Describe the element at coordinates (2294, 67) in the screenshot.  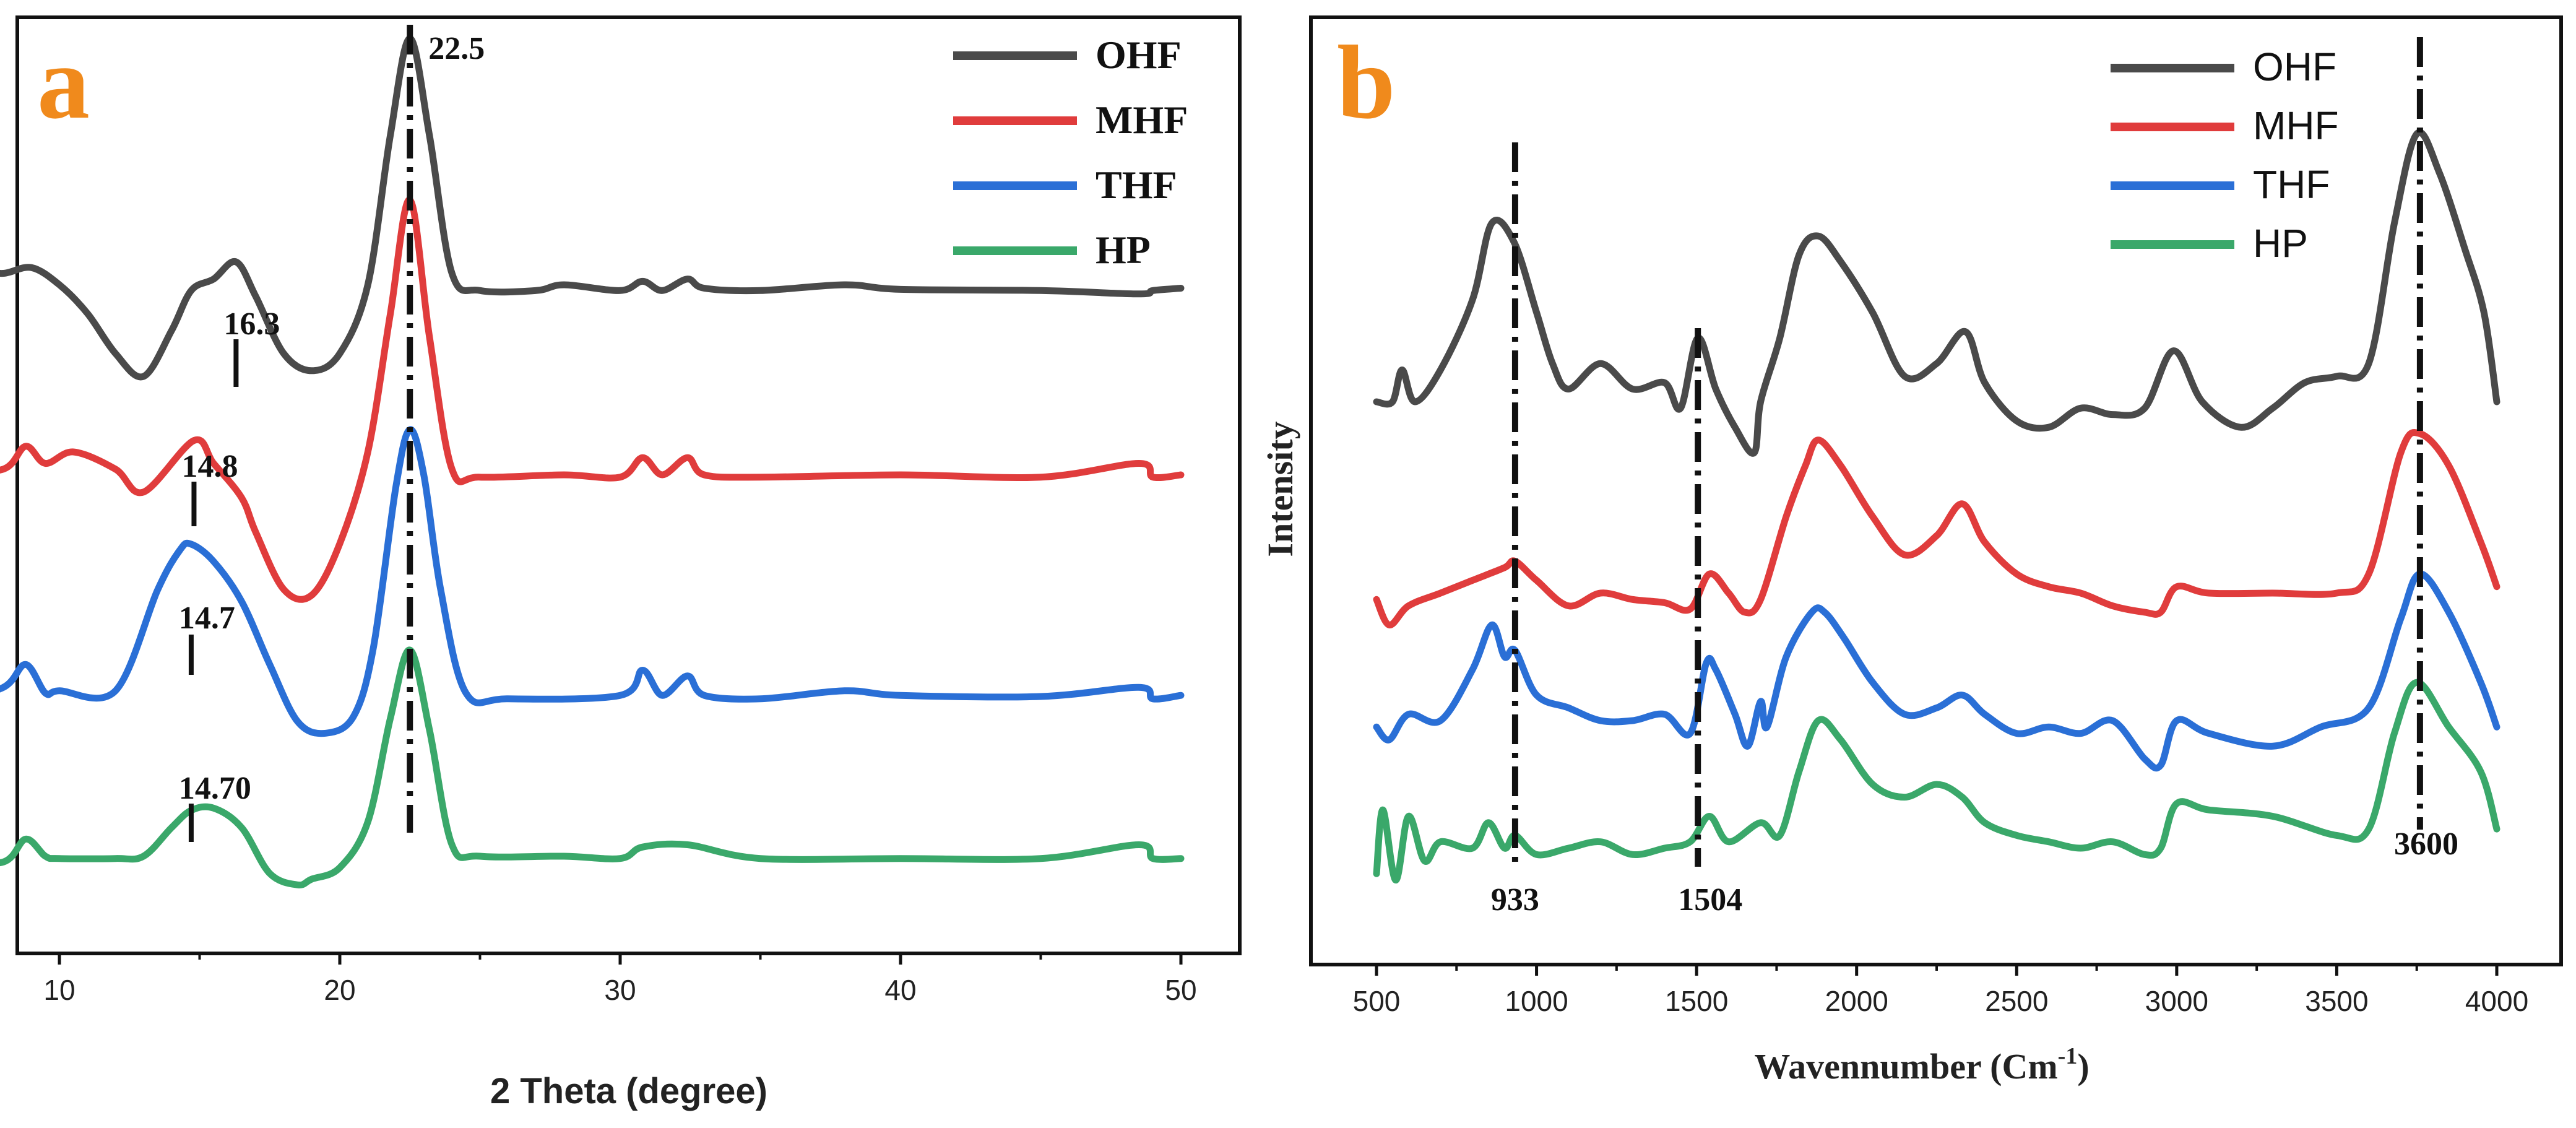
I see `panel-b-legend-label: OHF` at that location.